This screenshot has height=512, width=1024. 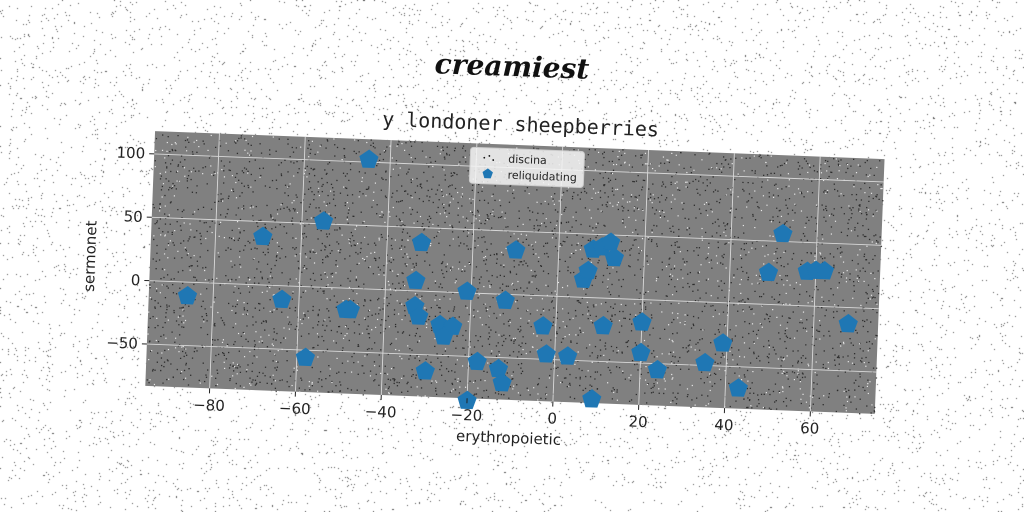 What do you see at coordinates (542, 177) in the screenshot?
I see `legend-label-reliquidating: reliquidating` at bounding box center [542, 177].